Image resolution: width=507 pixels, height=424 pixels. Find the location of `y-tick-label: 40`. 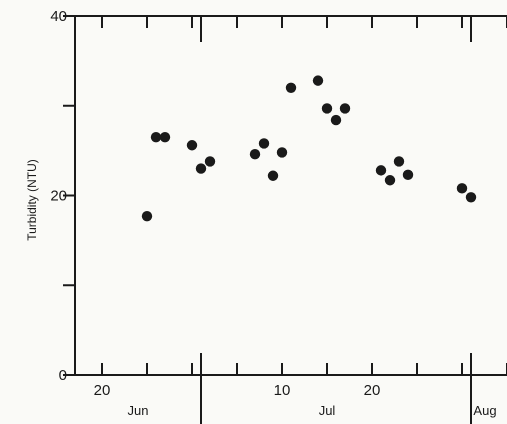

y-tick-label: 40 is located at coordinates (58, 16).